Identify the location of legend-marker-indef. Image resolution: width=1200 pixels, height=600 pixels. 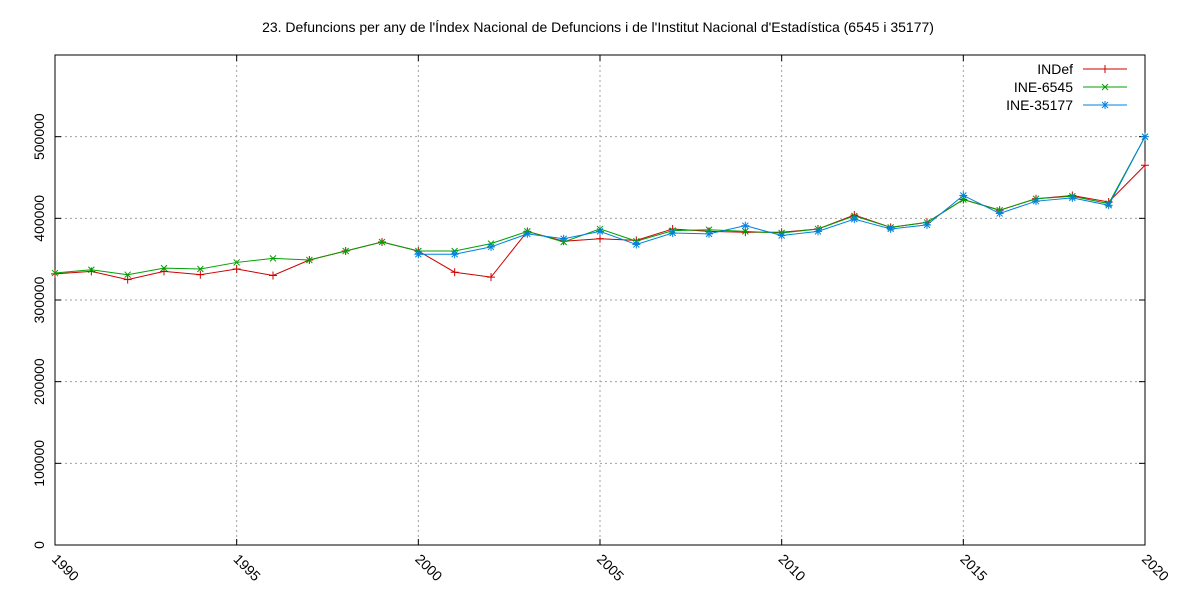
(1105, 69).